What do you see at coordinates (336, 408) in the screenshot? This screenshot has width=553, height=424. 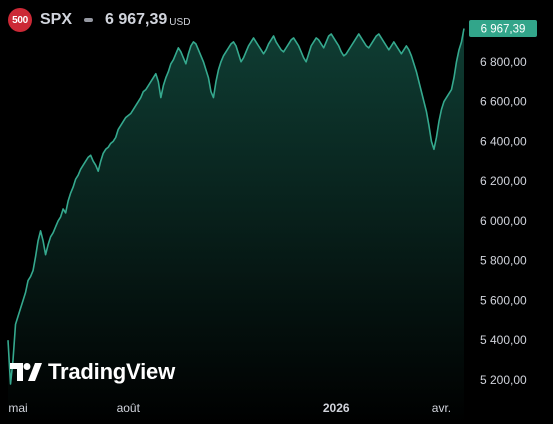 I see `x-tick-label: 2026` at bounding box center [336, 408].